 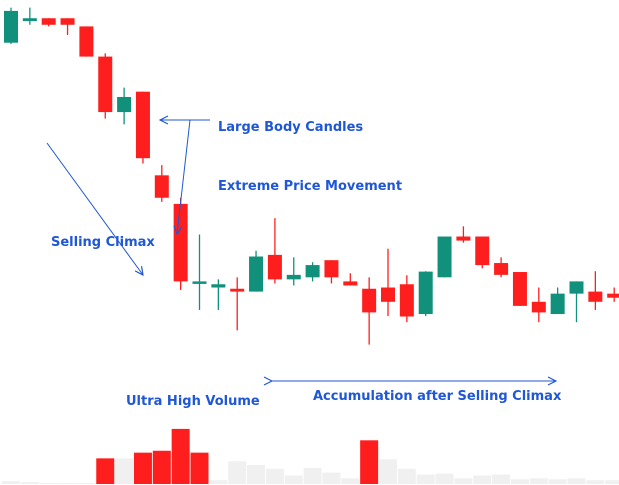 What do you see at coordinates (193, 401) in the screenshot?
I see `annotation-ultra-high-volume: Ultra High Volume` at bounding box center [193, 401].